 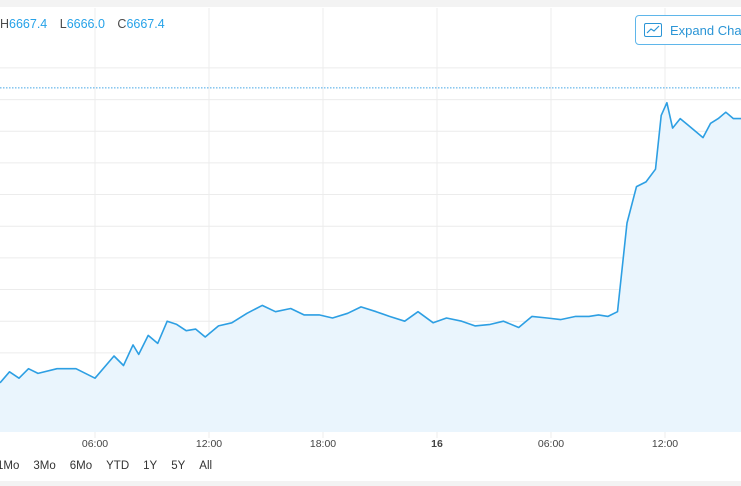 What do you see at coordinates (323, 444) in the screenshot?
I see `x-tick-label-2: 18:00` at bounding box center [323, 444].